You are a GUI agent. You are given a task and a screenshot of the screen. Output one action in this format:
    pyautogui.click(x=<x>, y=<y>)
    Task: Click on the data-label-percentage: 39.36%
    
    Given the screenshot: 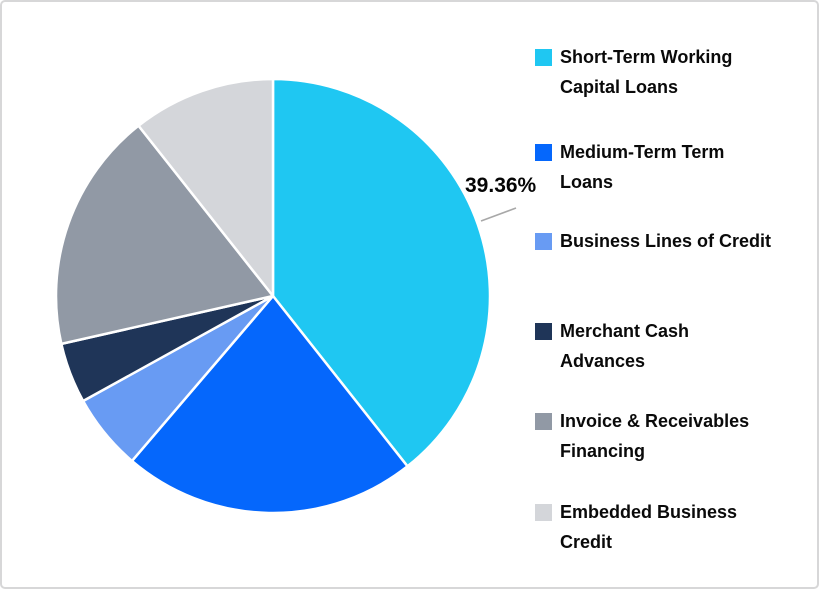 What is the action you would take?
    pyautogui.click(x=501, y=185)
    